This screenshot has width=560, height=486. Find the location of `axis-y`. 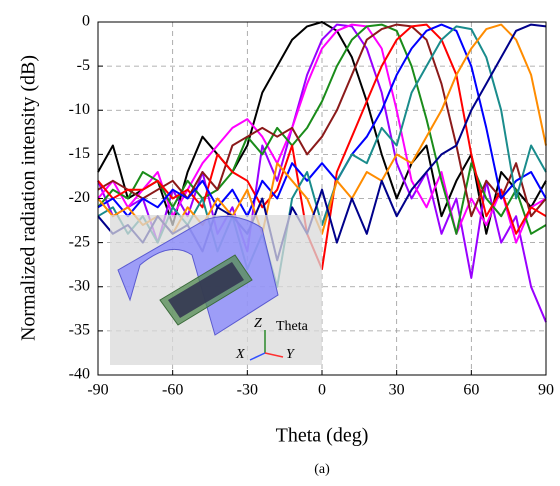

axis-y is located at coordinates (274, 355).